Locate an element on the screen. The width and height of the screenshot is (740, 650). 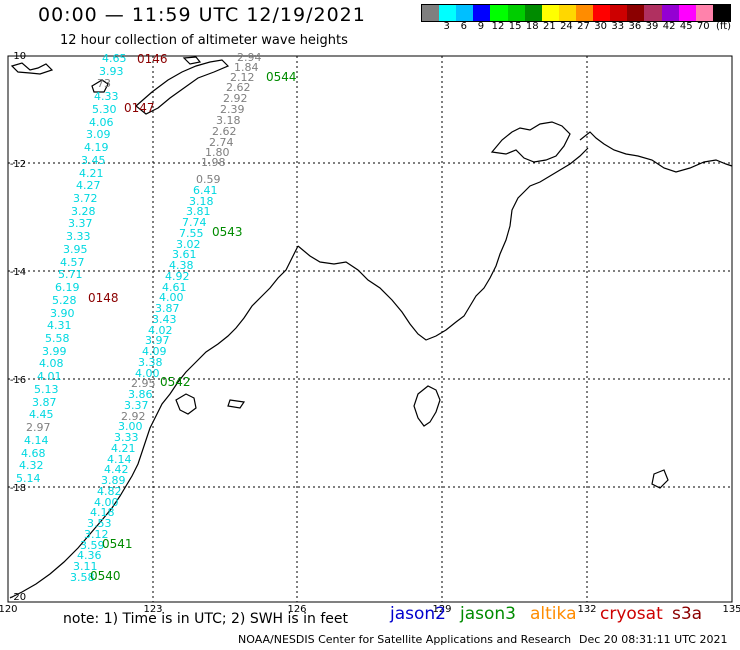
swh-value: 3.93 is located at coordinates (111, 71).